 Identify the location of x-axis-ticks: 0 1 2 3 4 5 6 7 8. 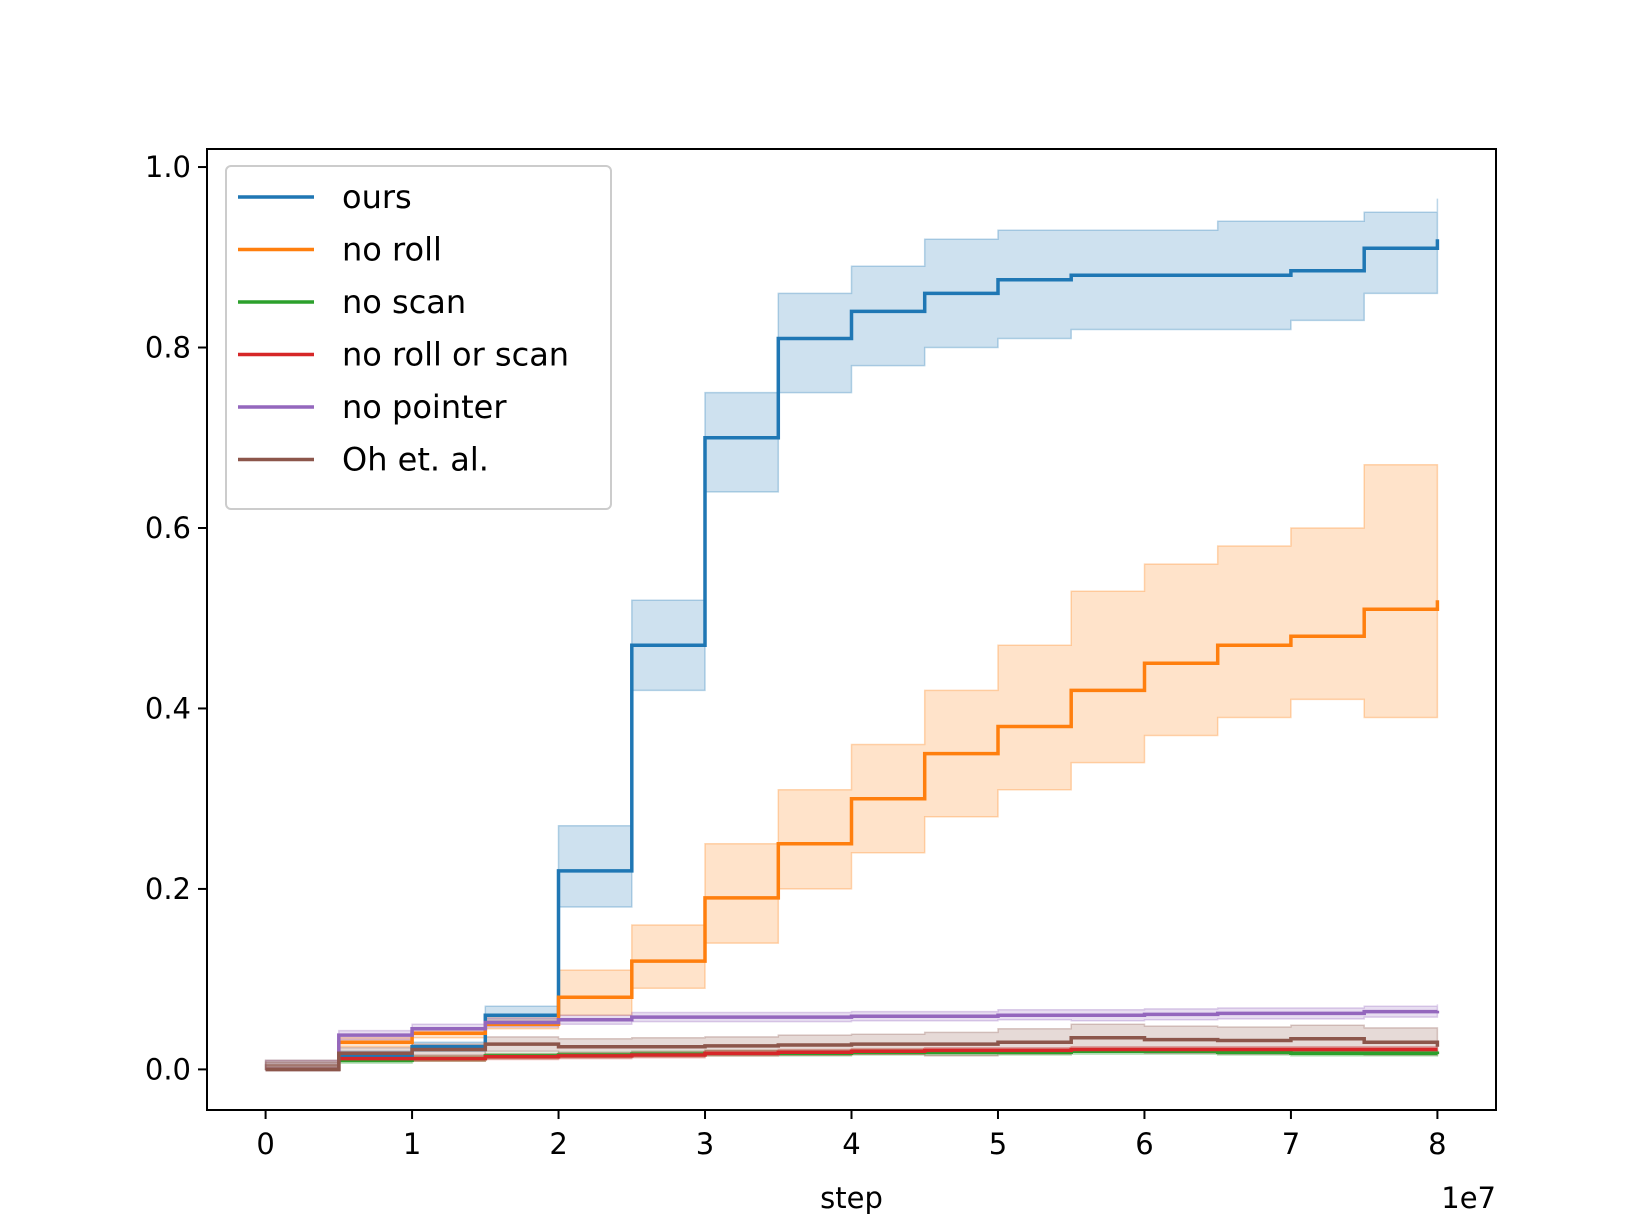
(851, 1135).